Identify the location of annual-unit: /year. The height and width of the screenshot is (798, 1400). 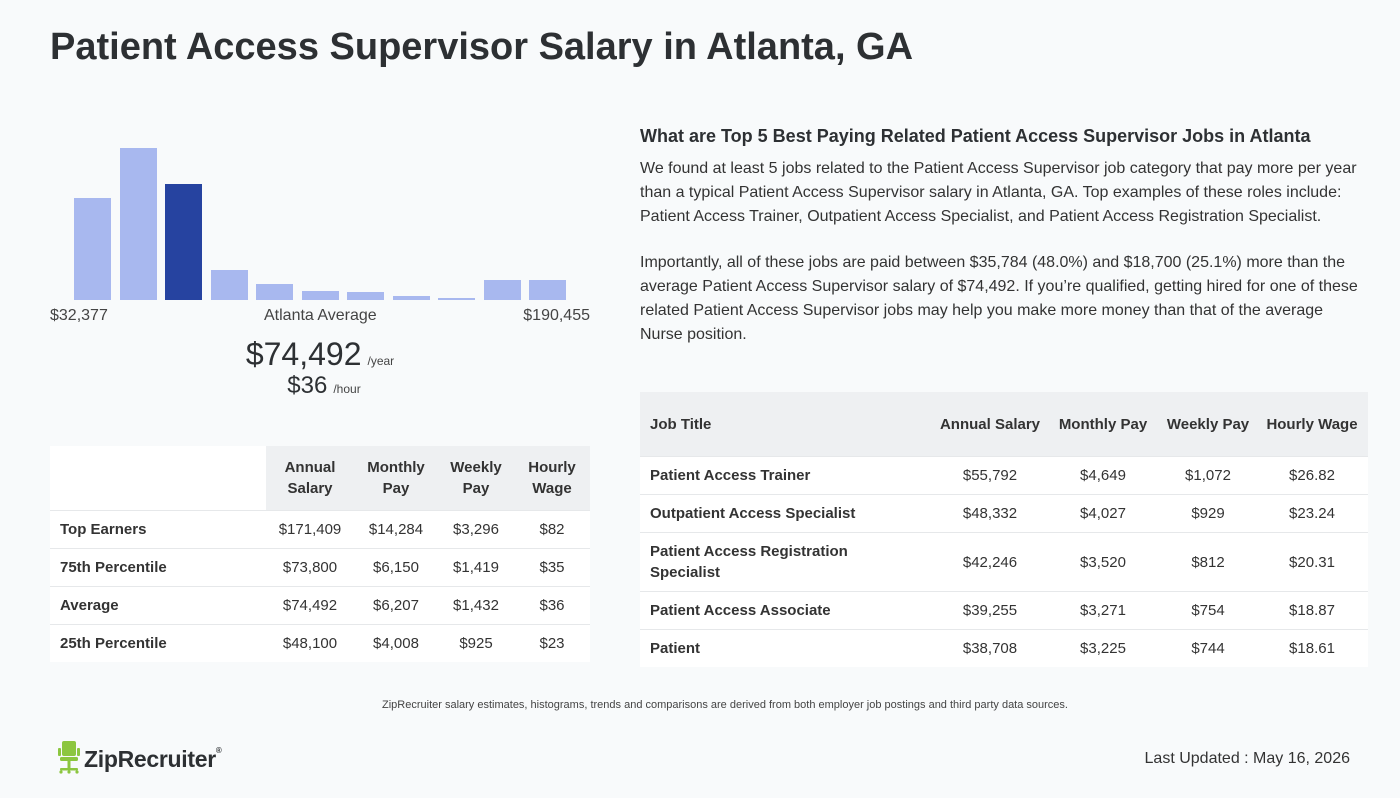
(381, 361).